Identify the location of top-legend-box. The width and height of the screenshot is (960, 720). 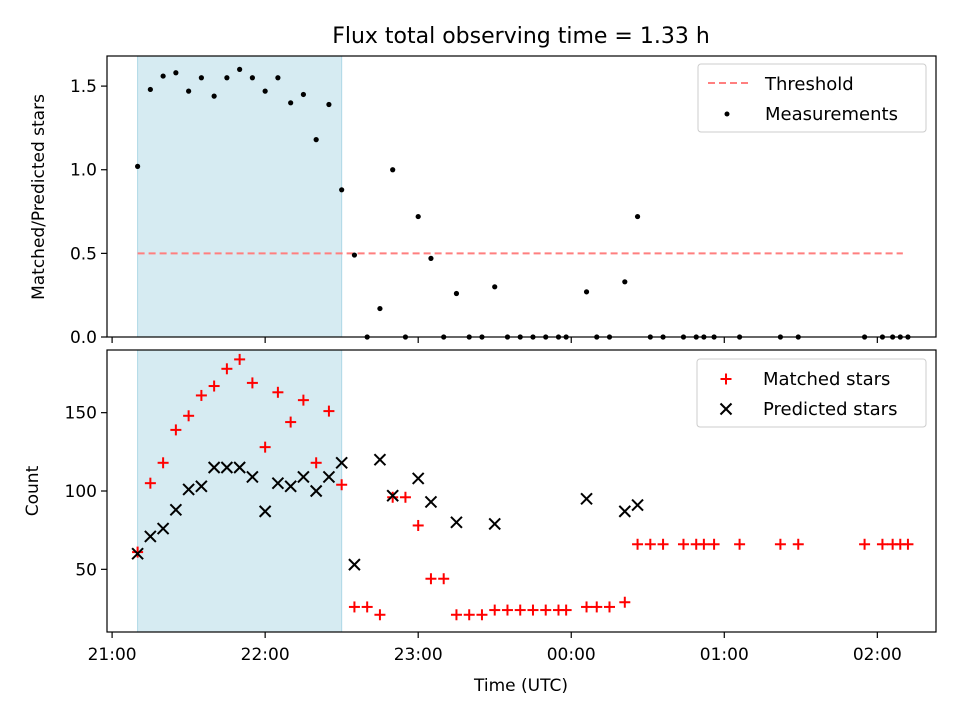
(812, 98).